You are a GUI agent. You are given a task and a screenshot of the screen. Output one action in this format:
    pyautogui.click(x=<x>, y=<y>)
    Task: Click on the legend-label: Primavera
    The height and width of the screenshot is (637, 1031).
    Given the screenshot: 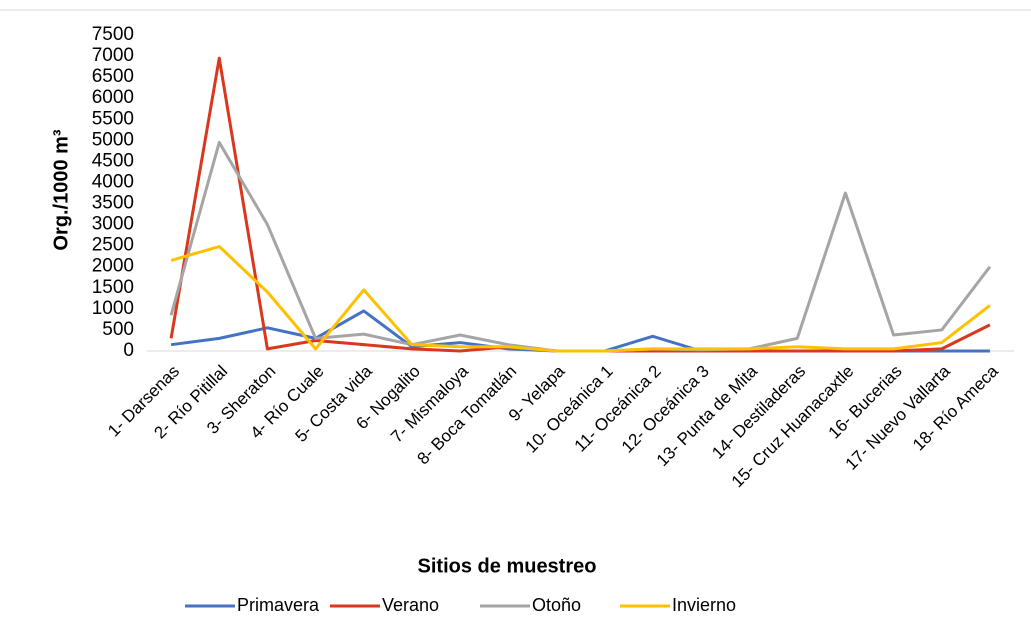 What is the action you would take?
    pyautogui.click(x=278, y=605)
    